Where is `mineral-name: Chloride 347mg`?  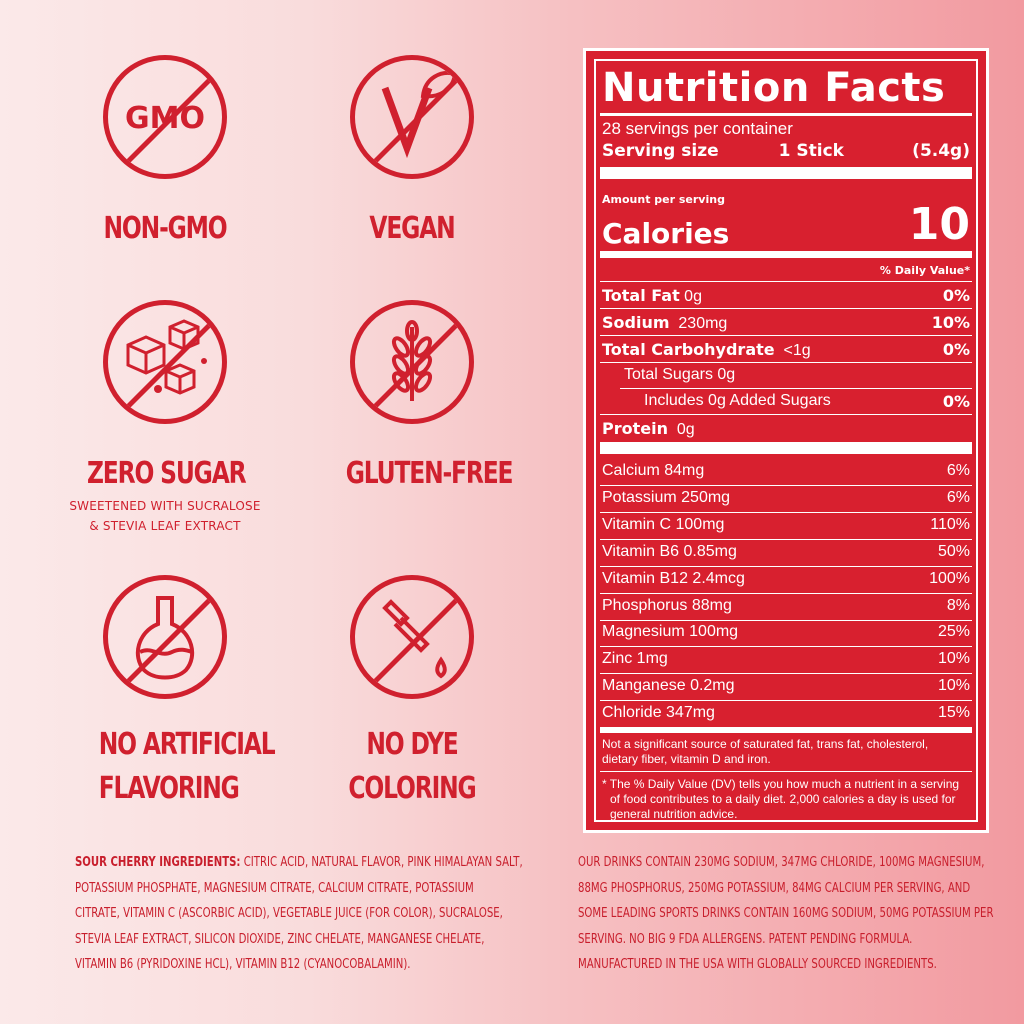
mineral-name: Chloride 347mg is located at coordinates (658, 713).